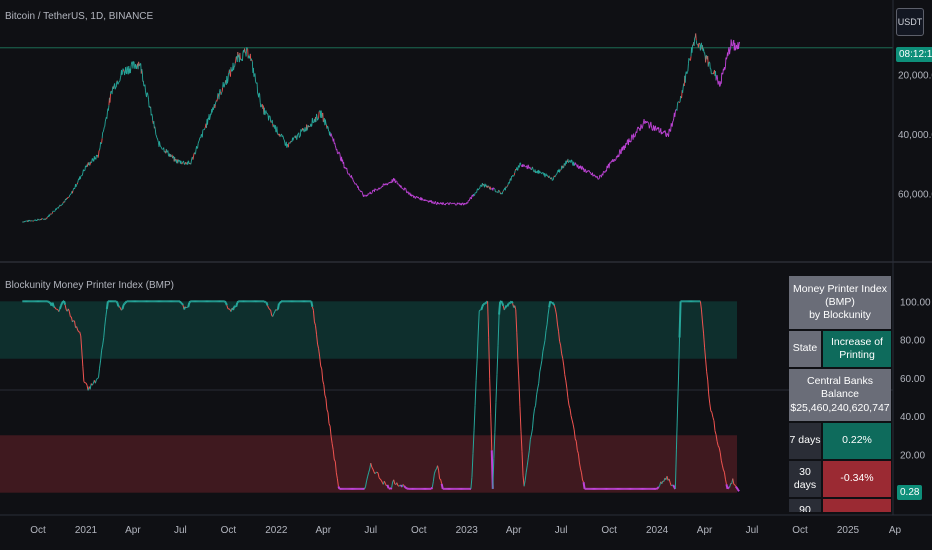 The width and height of the screenshot is (932, 550). I want to click on currency-button: USDT, so click(910, 22).